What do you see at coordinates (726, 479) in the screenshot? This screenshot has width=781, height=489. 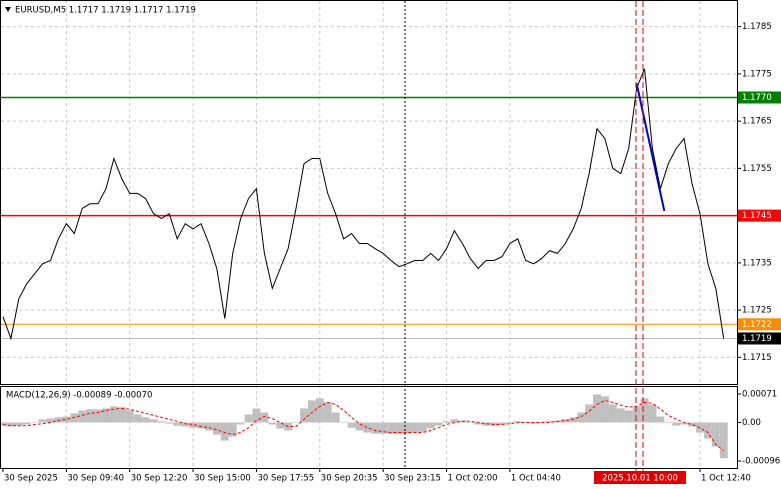 I see `x-tick-label: 1 Oct 12:40` at bounding box center [726, 479].